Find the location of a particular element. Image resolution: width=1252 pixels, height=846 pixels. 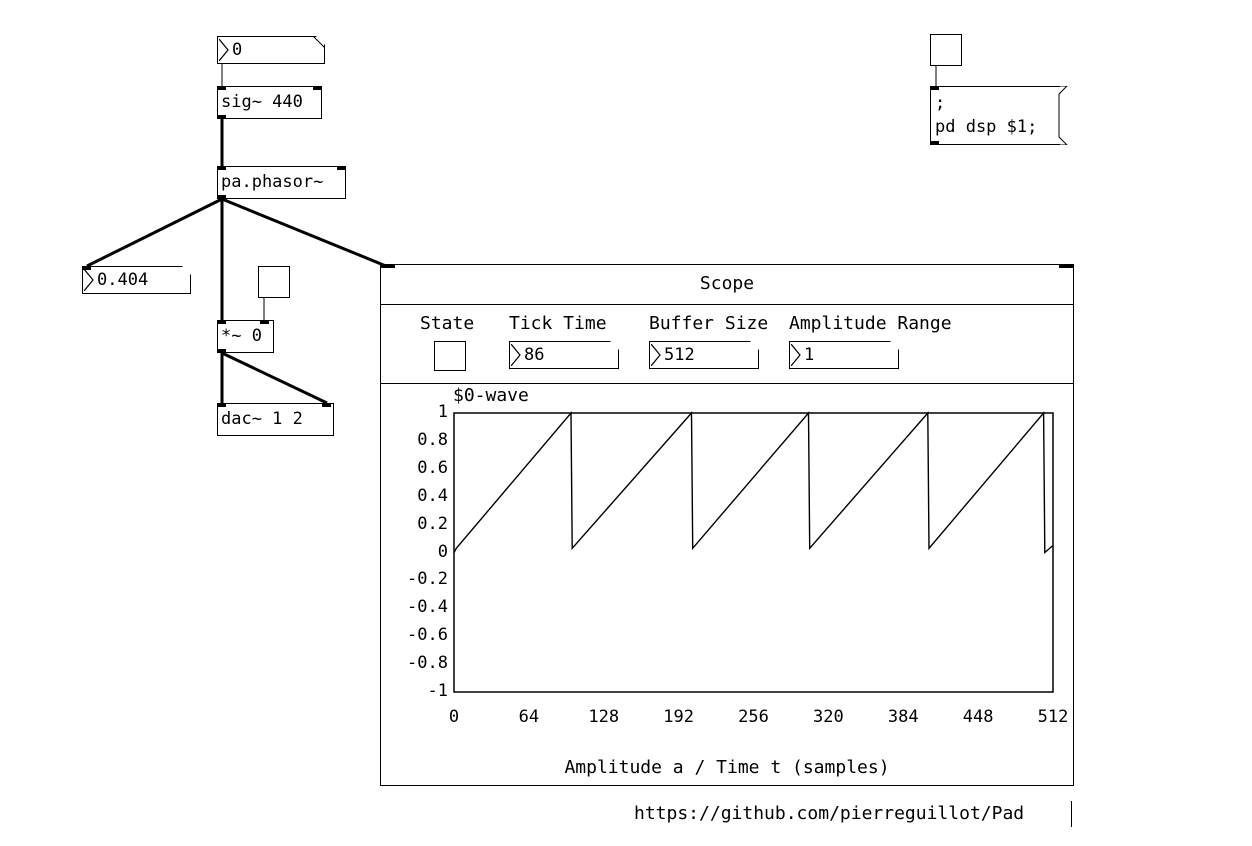

number-value: 0 is located at coordinates (237, 50).